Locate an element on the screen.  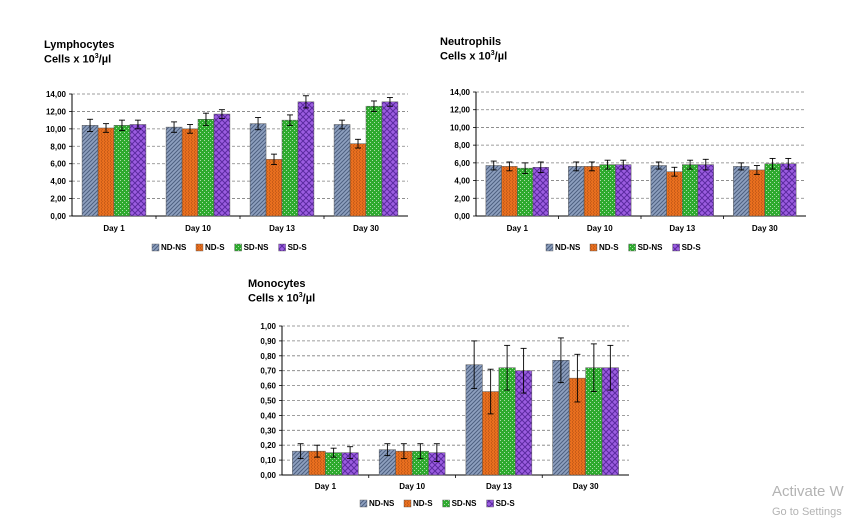
y-tick-label: 0,70 is located at coordinates (268, 371).